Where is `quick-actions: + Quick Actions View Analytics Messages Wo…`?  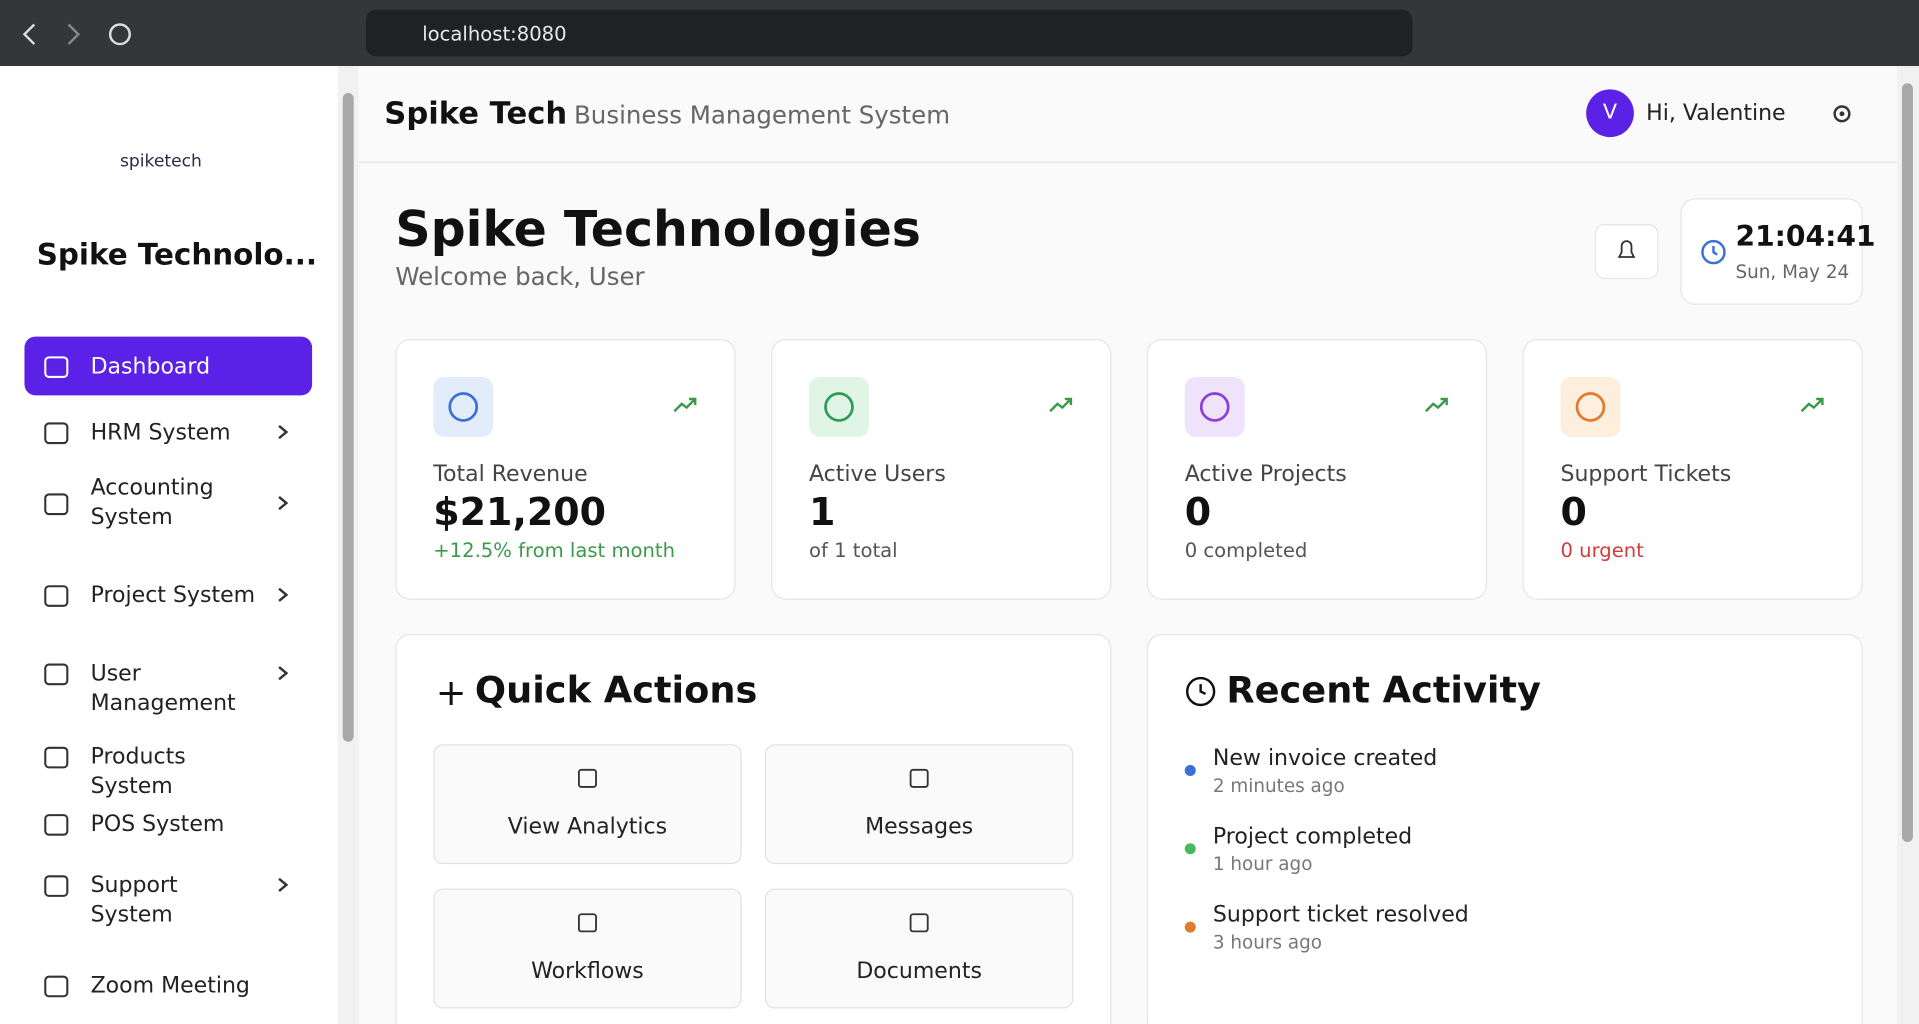
quick-actions: + Quick Actions View Analytics Messages Wo… is located at coordinates (753, 828).